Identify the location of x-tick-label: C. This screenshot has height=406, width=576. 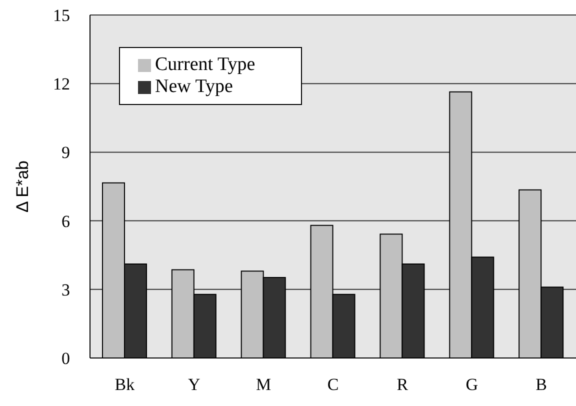
(333, 384).